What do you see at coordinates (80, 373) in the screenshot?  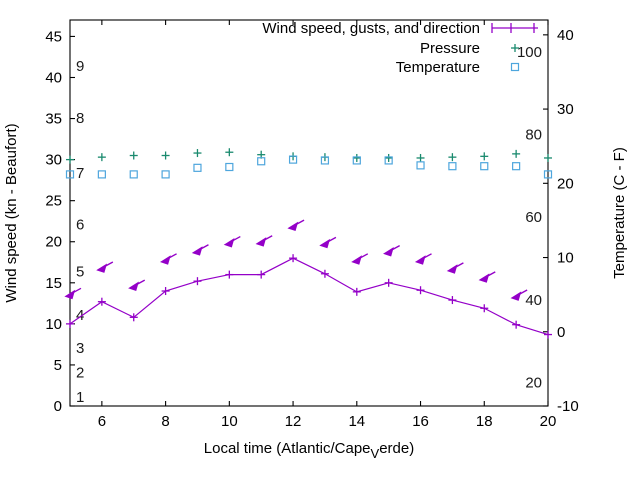 I see `beaufort-label: 2` at bounding box center [80, 373].